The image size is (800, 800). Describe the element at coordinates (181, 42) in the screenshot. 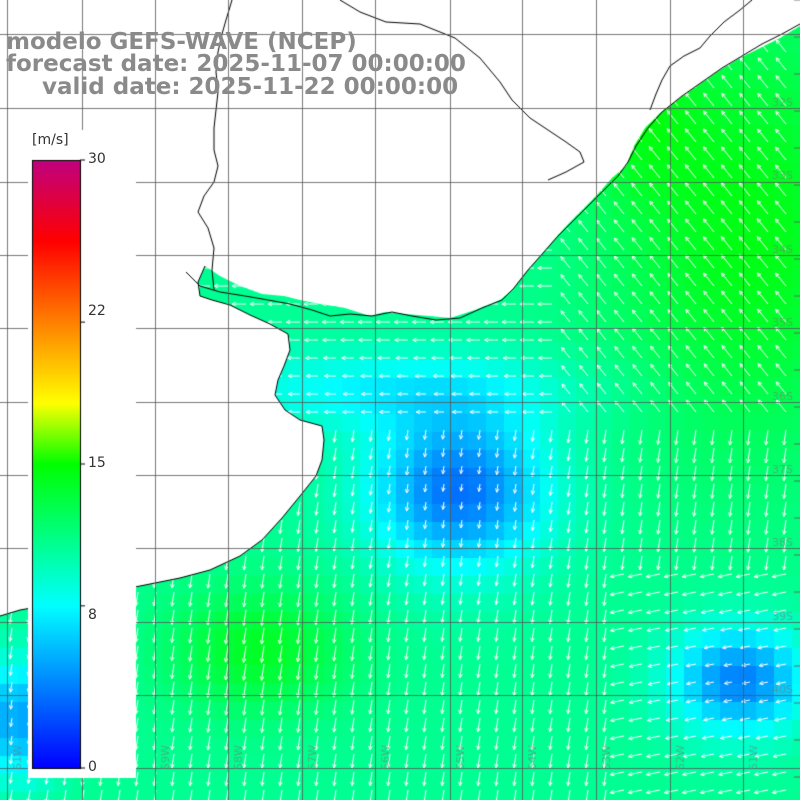

I see `title-model: modelo GEFS-WAVE (NCEP)` at that location.